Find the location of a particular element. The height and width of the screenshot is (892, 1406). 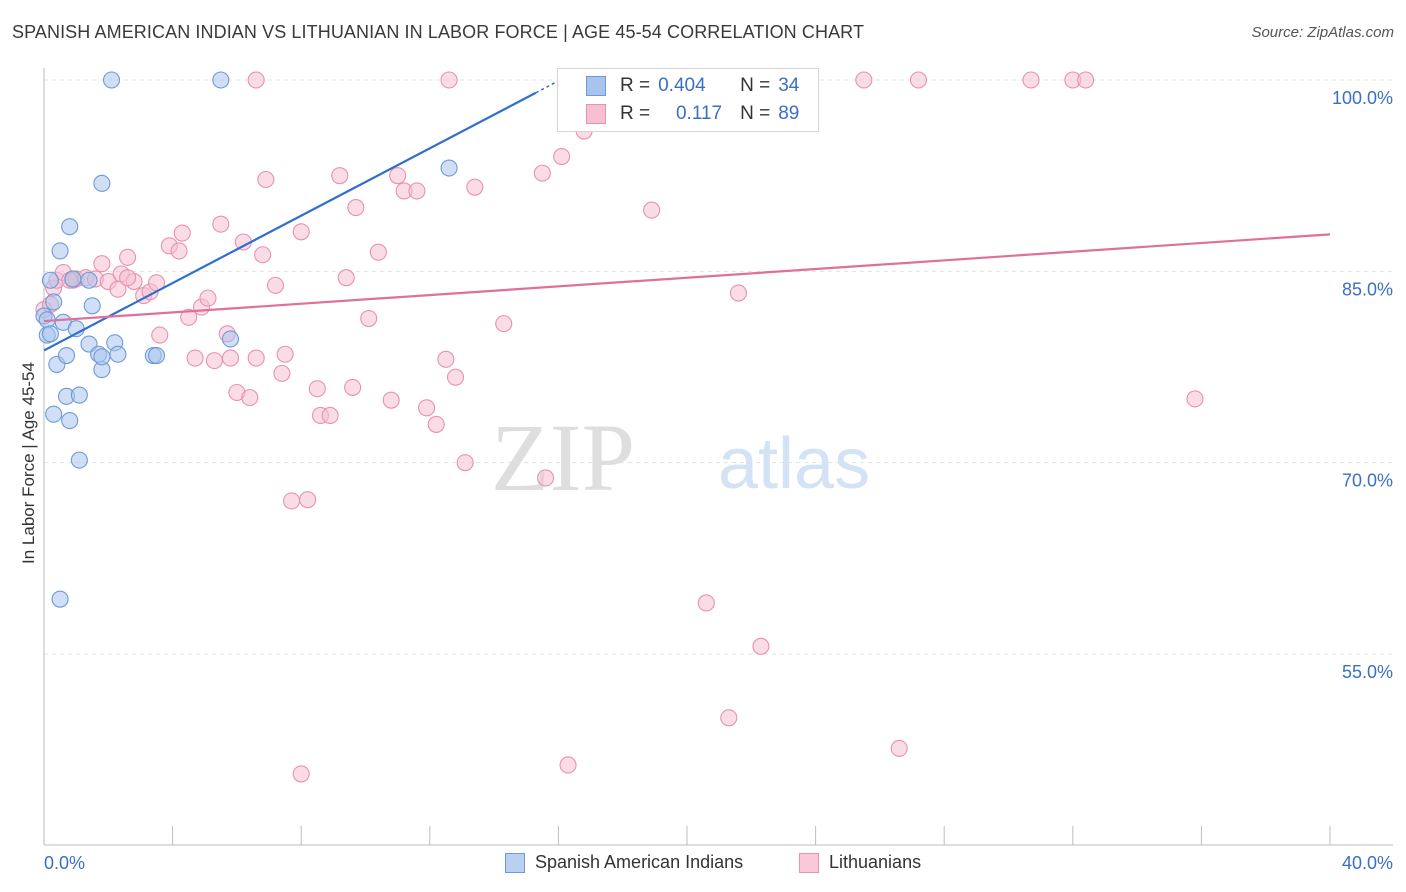

y-tick-label: 85.0% is located at coordinates (1367, 289).